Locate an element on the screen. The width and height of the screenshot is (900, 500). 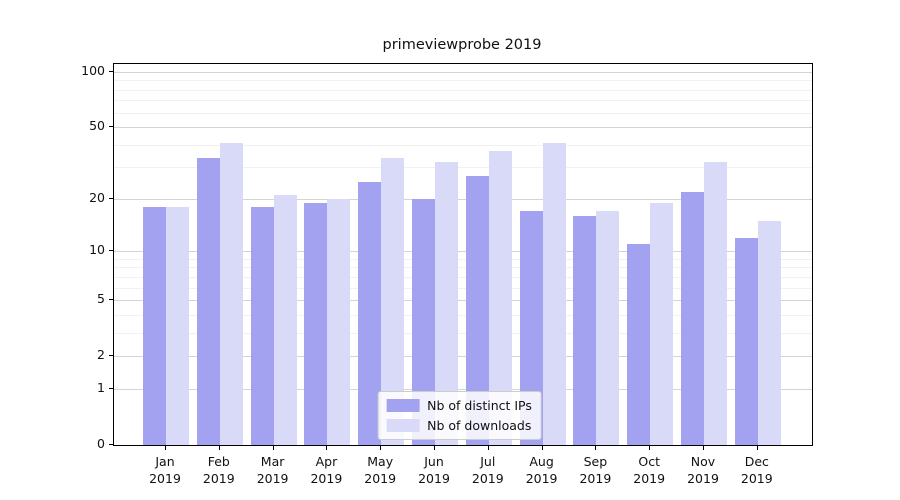
x-tick-label: Apr 2019 is located at coordinates (326, 470).